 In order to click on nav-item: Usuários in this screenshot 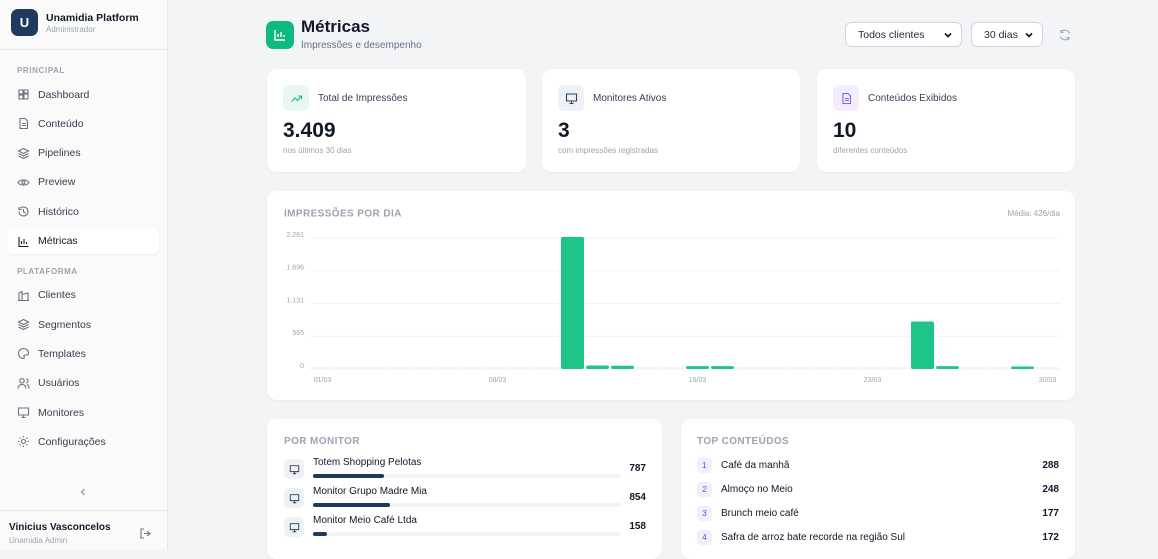, I will do `click(83, 383)`.